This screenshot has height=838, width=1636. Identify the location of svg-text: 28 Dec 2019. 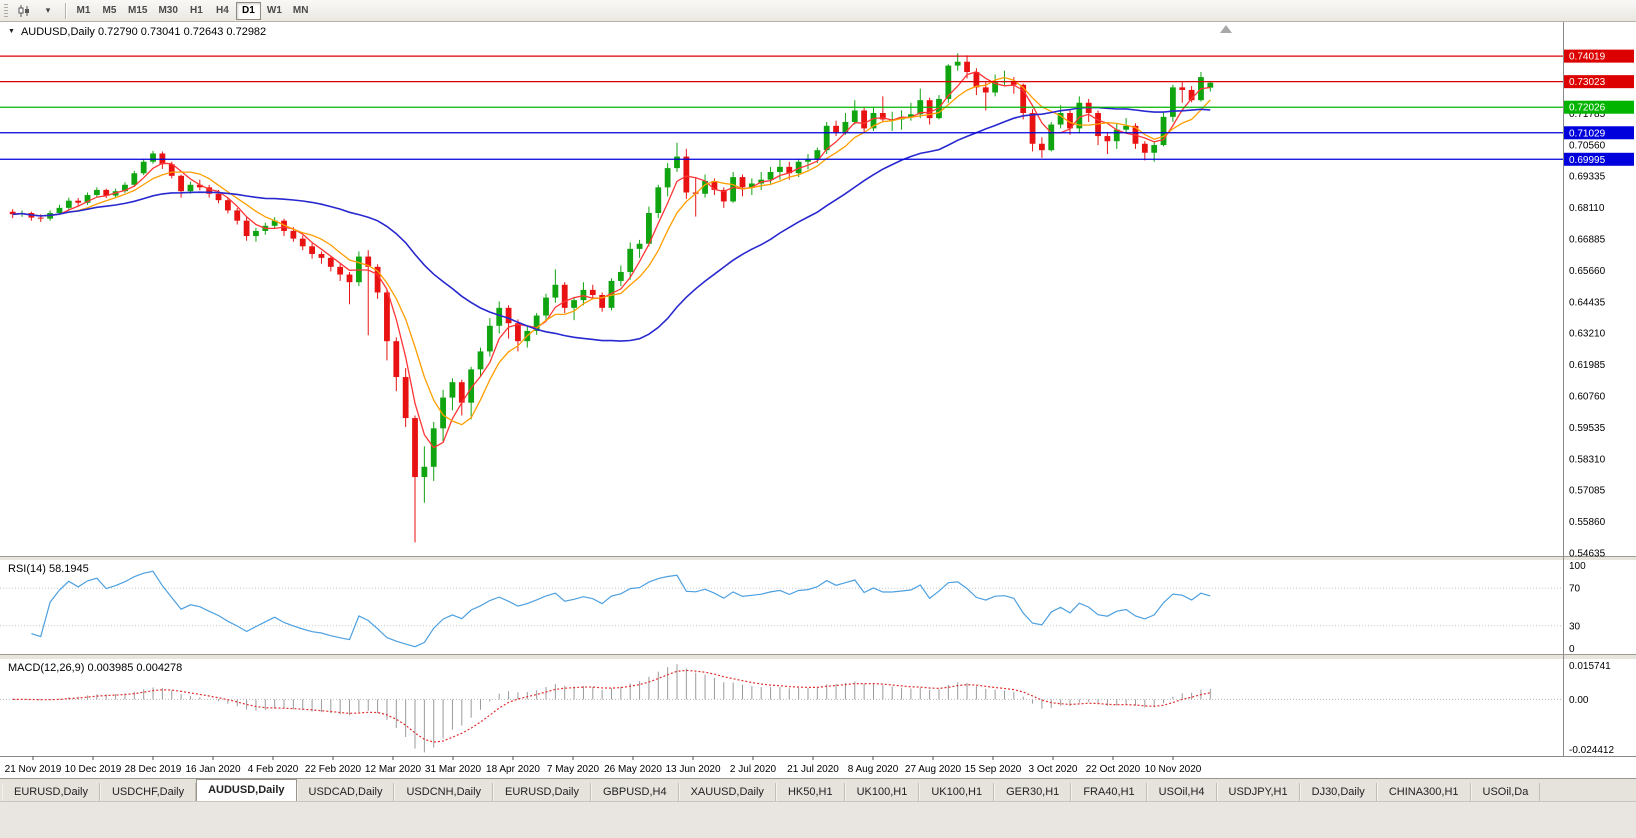
(153, 769).